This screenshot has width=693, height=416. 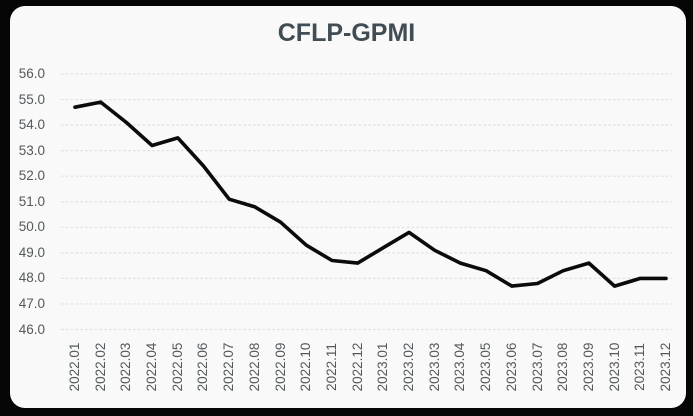 I want to click on x-axis-tick-label: 2023.10, so click(x=614, y=367).